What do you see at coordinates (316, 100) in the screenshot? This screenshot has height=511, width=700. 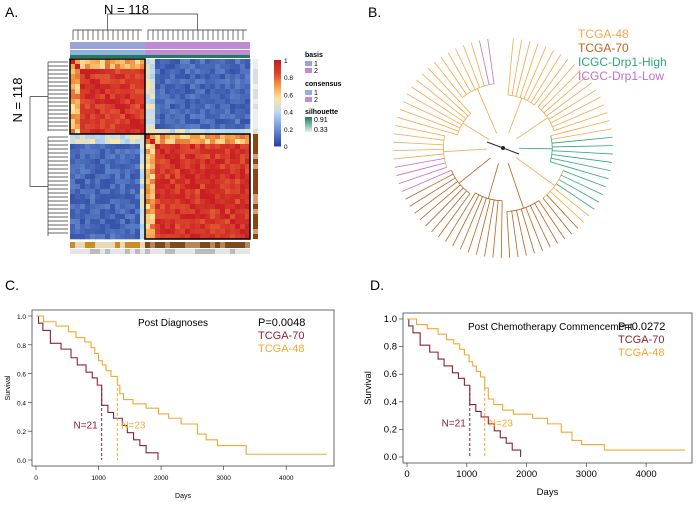 I see `legend-consensus-2: 2` at bounding box center [316, 100].